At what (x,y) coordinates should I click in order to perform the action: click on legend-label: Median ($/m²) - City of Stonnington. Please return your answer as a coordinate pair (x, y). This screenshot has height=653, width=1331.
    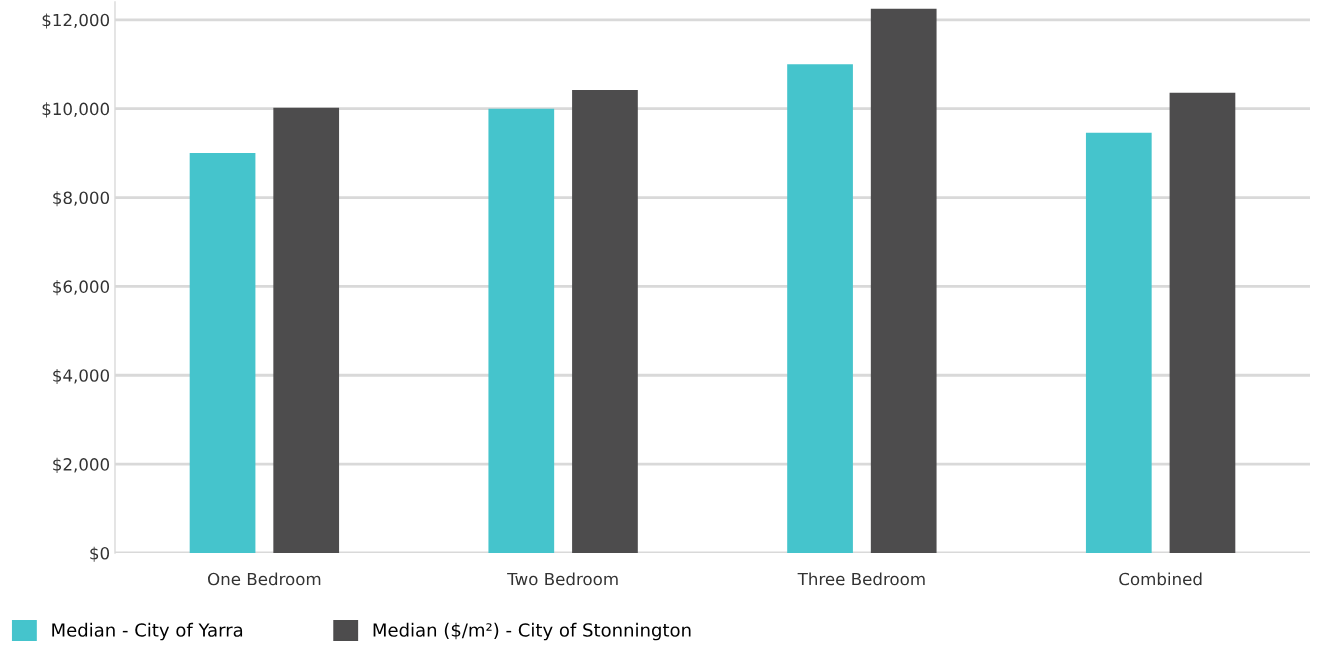
    Looking at the image, I should click on (532, 631).